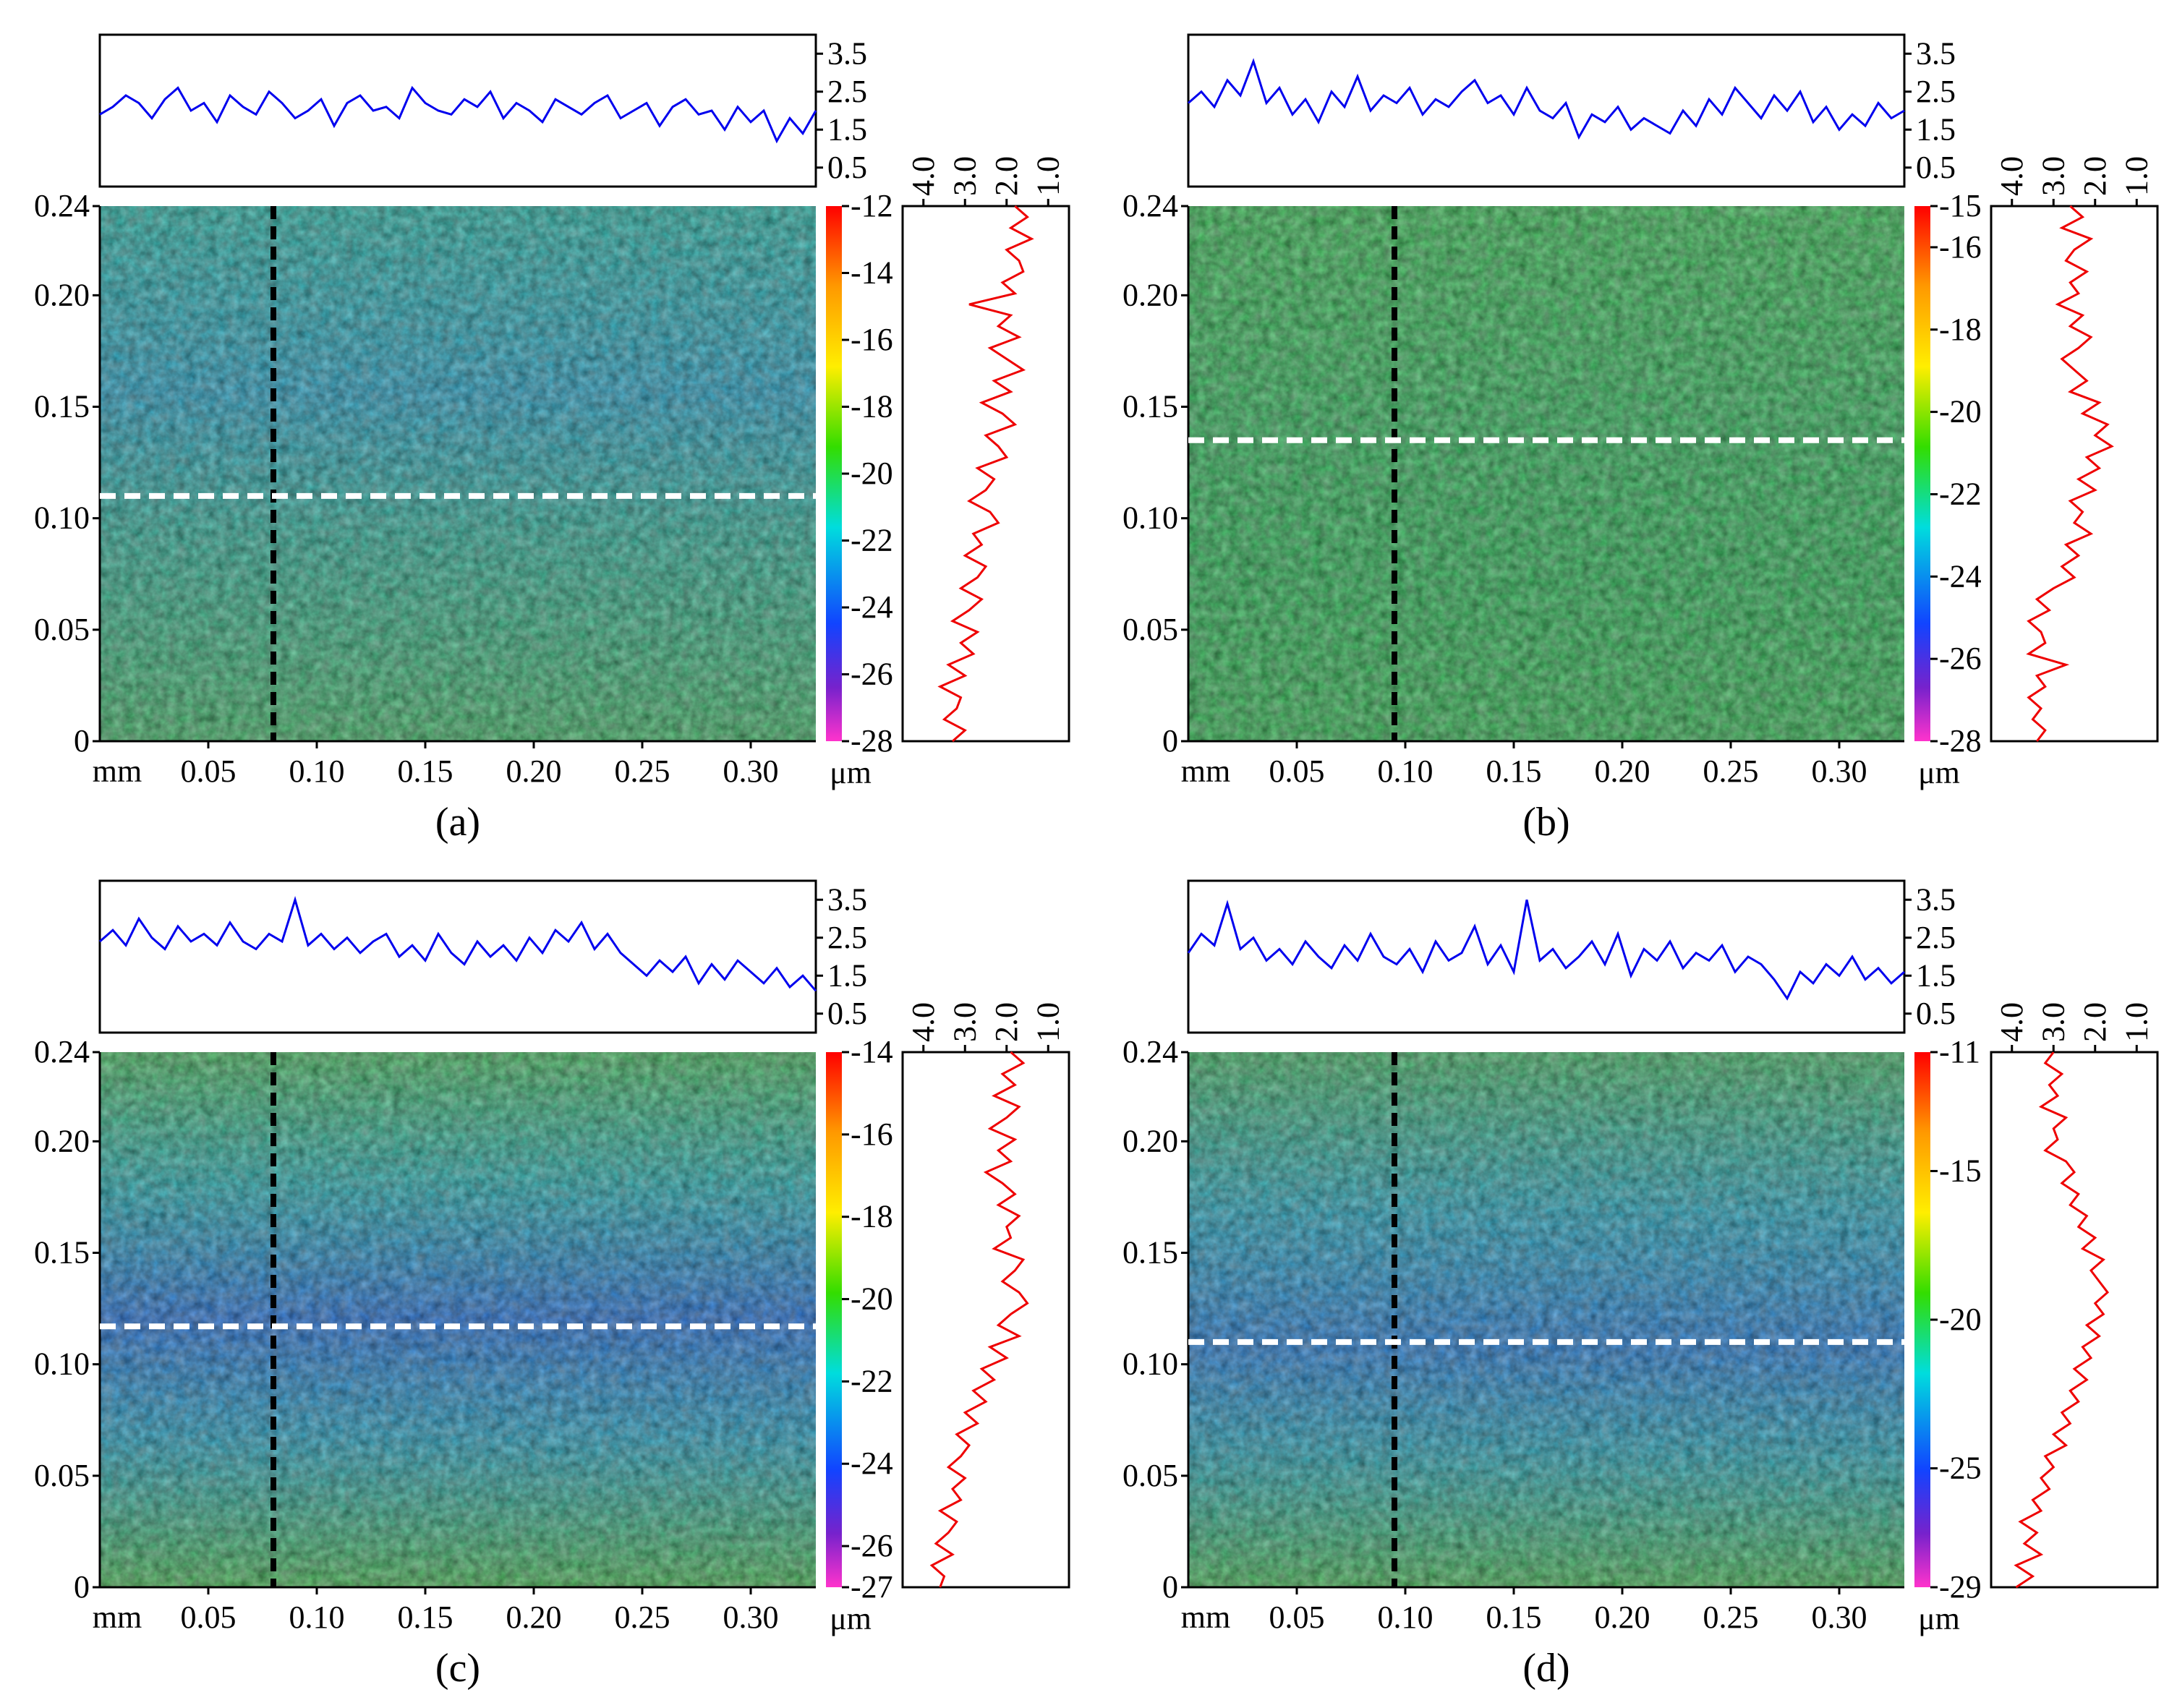  I want to click on map-x-tick-label: 0.25, so click(1731, 771).